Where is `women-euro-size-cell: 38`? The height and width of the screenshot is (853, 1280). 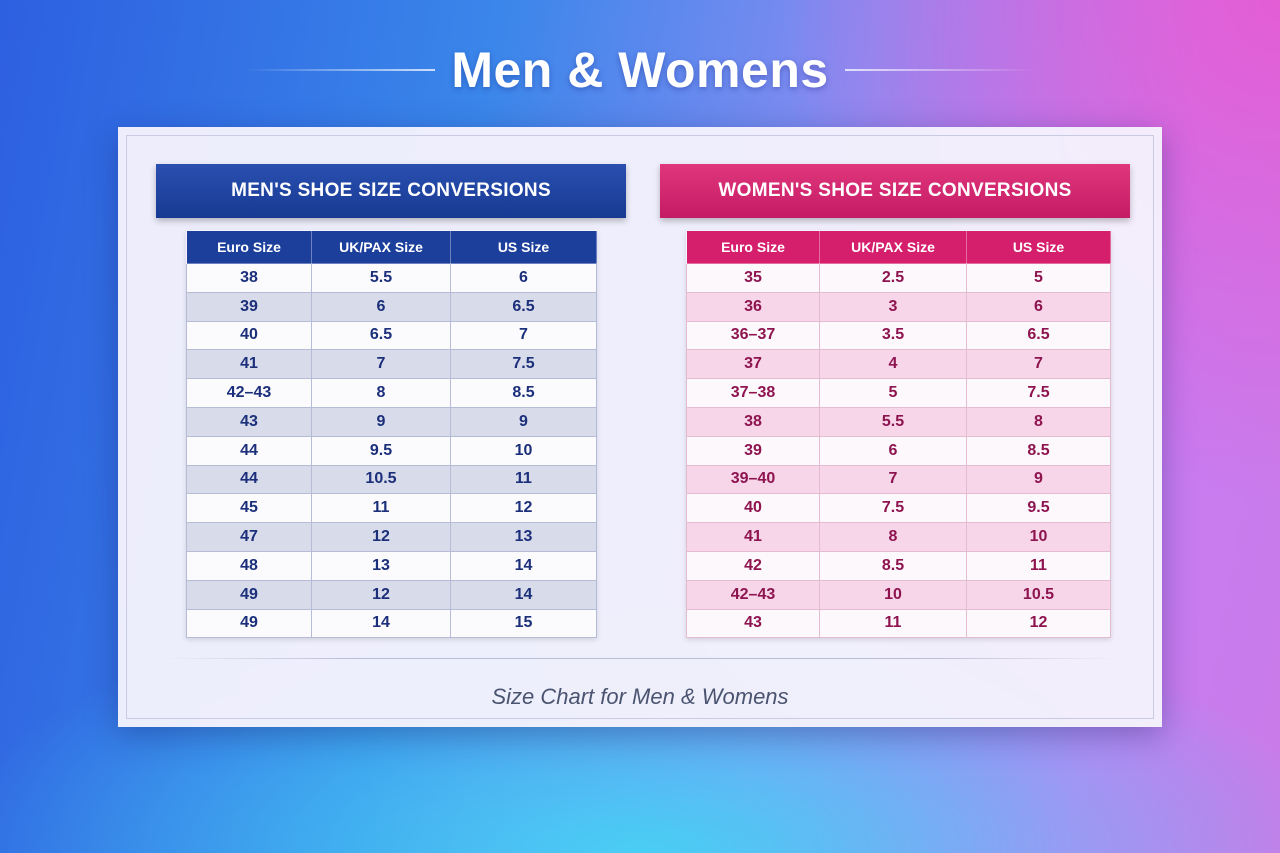 women-euro-size-cell: 38 is located at coordinates (753, 421).